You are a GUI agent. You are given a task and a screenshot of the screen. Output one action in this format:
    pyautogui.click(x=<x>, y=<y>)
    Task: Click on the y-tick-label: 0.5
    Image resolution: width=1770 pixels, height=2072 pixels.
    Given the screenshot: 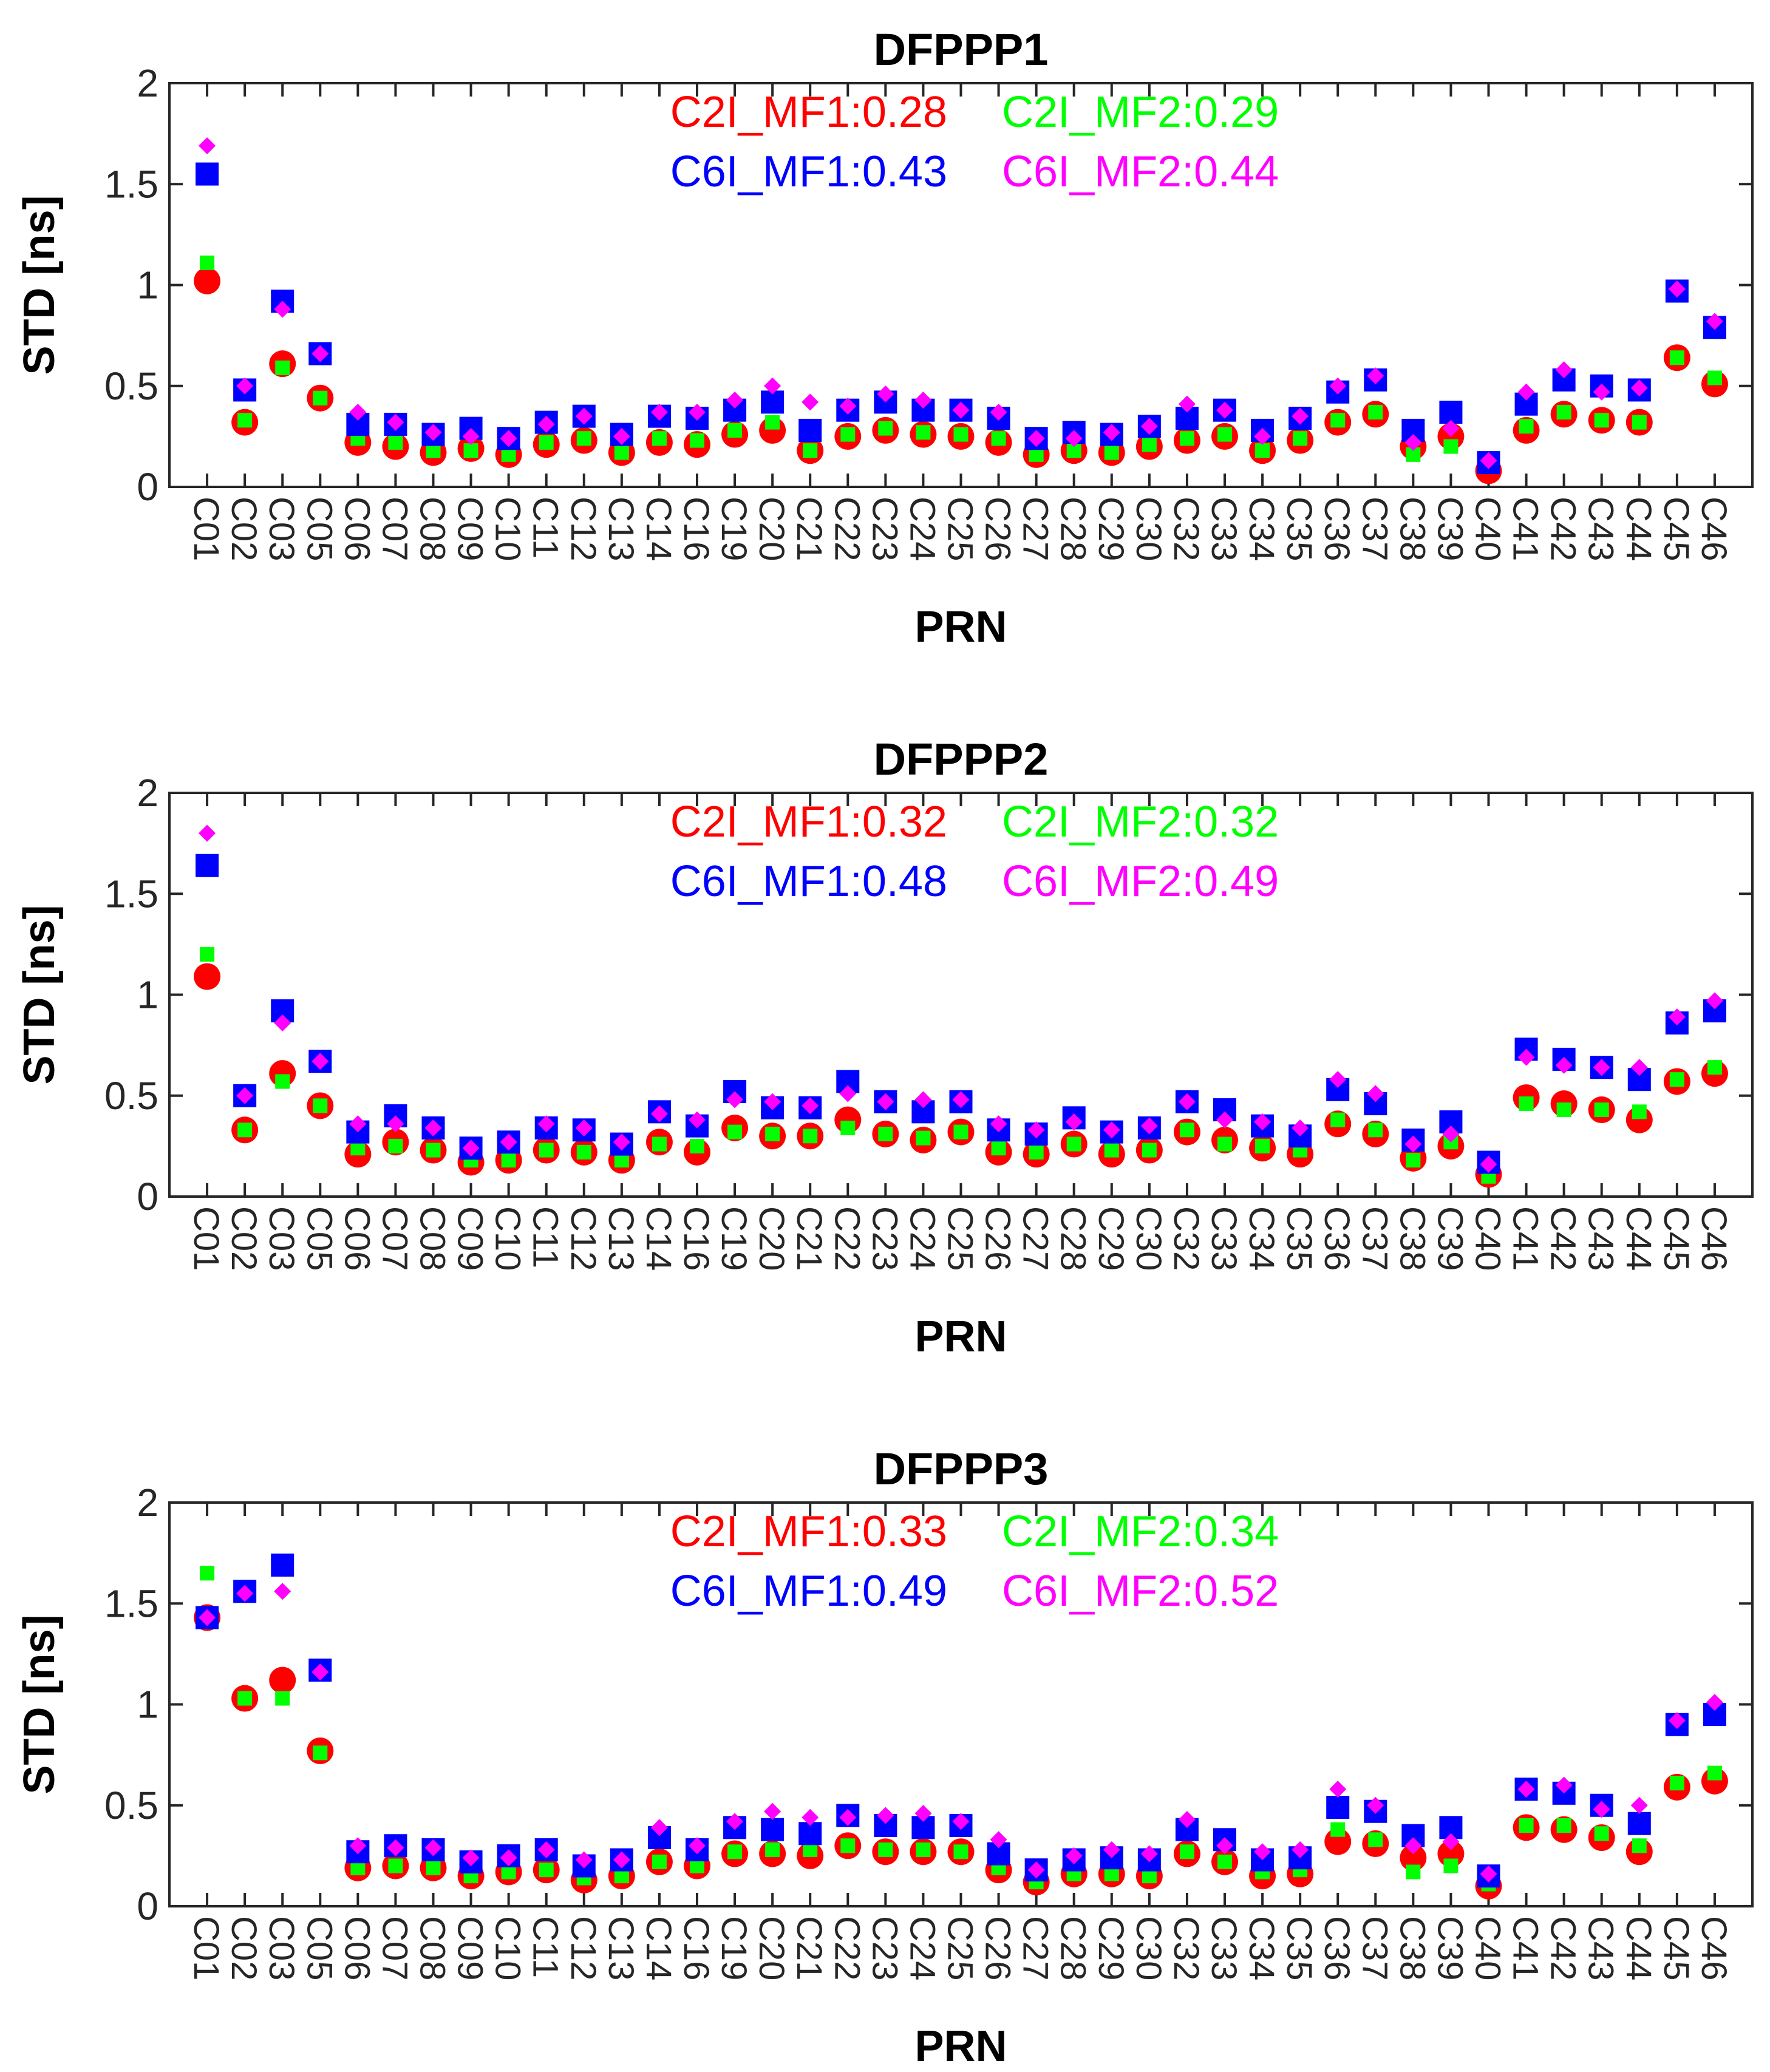 What is the action you would take?
    pyautogui.click(x=131, y=386)
    